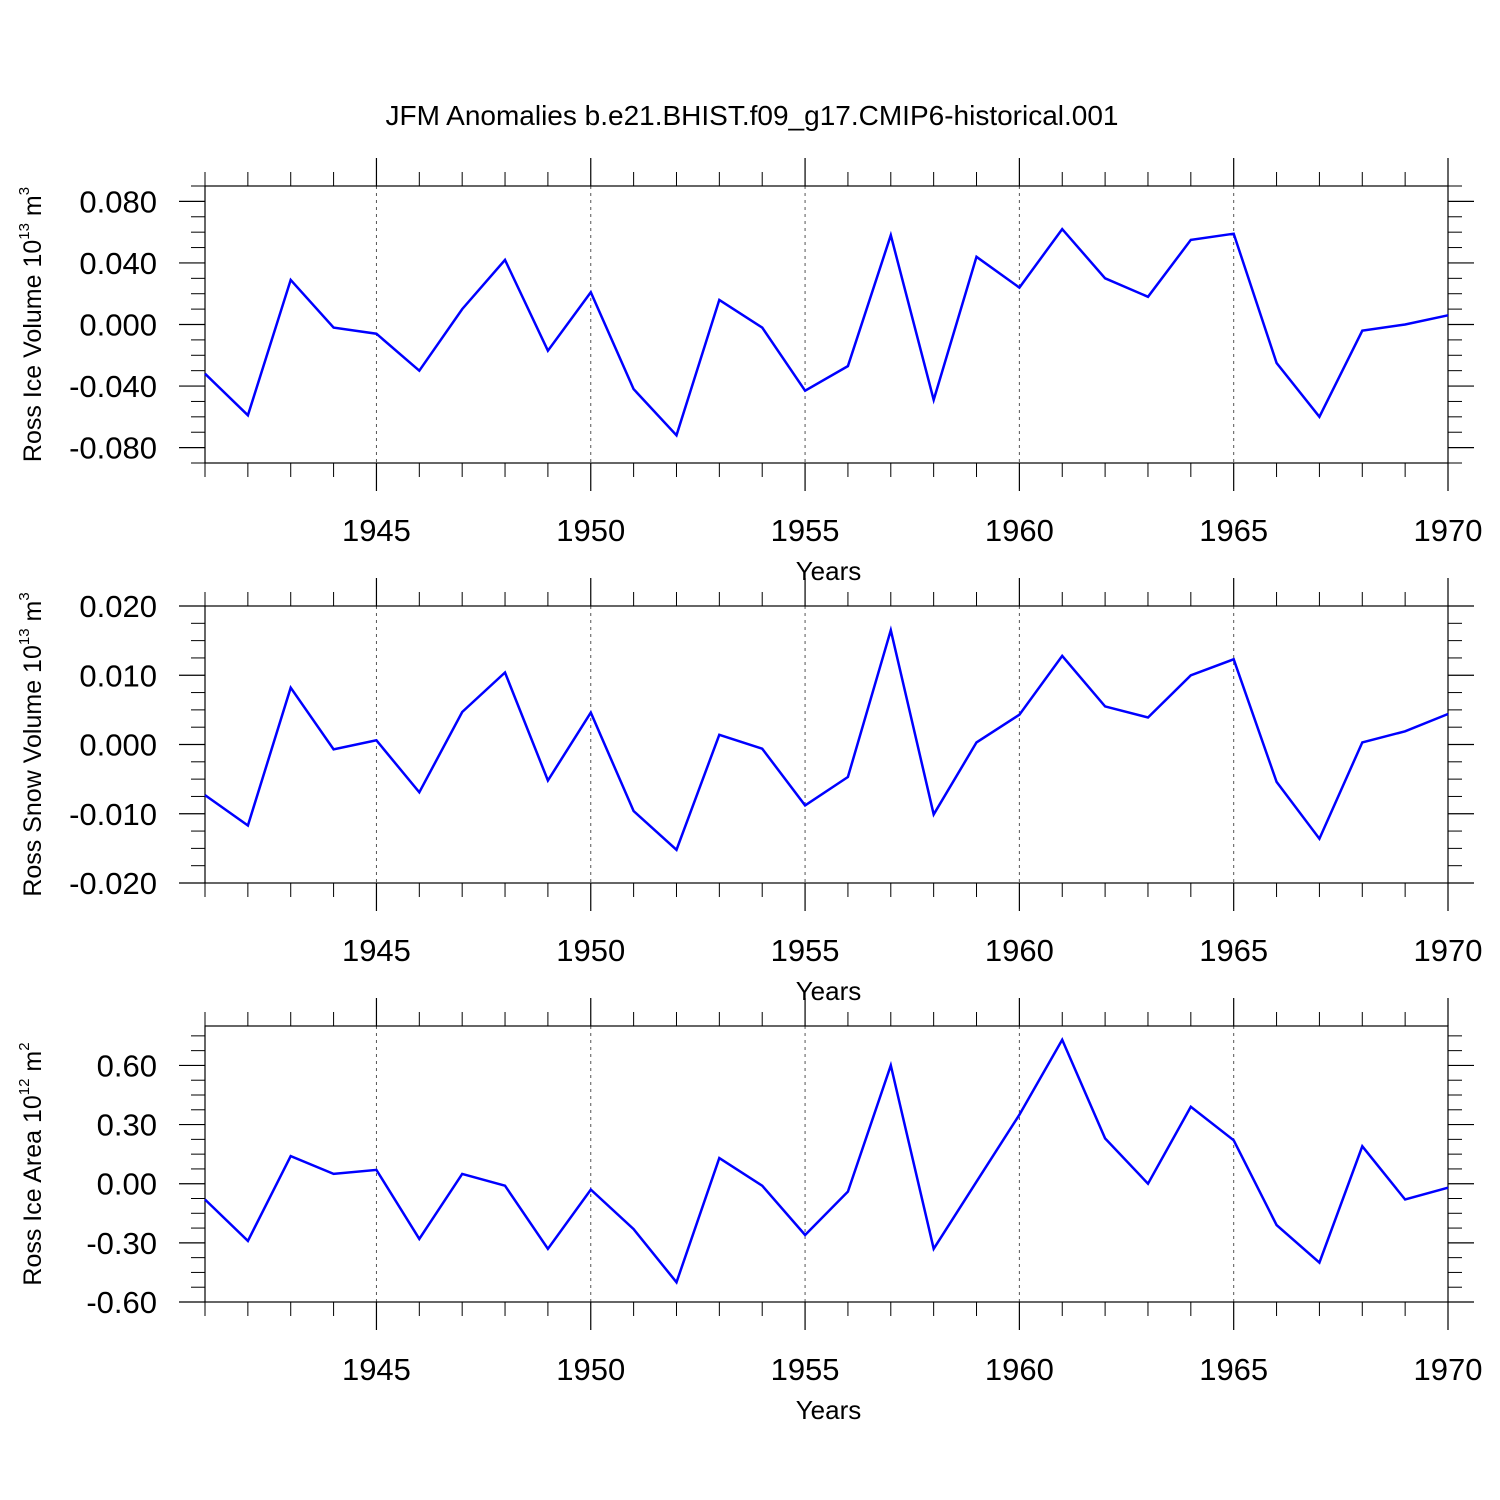  Describe the element at coordinates (33, 351) in the screenshot. I see `y-axis-label-text: Ross Ice Volume 10` at that location.